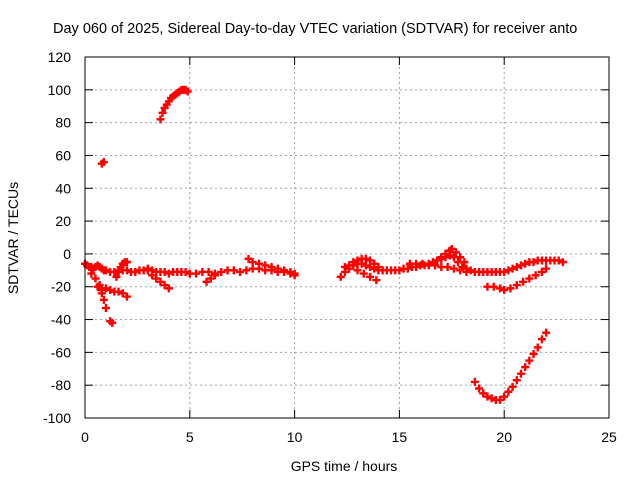 This screenshot has width=640, height=480. Describe the element at coordinates (63, 221) in the screenshot. I see `y-tick-label: 20` at that location.